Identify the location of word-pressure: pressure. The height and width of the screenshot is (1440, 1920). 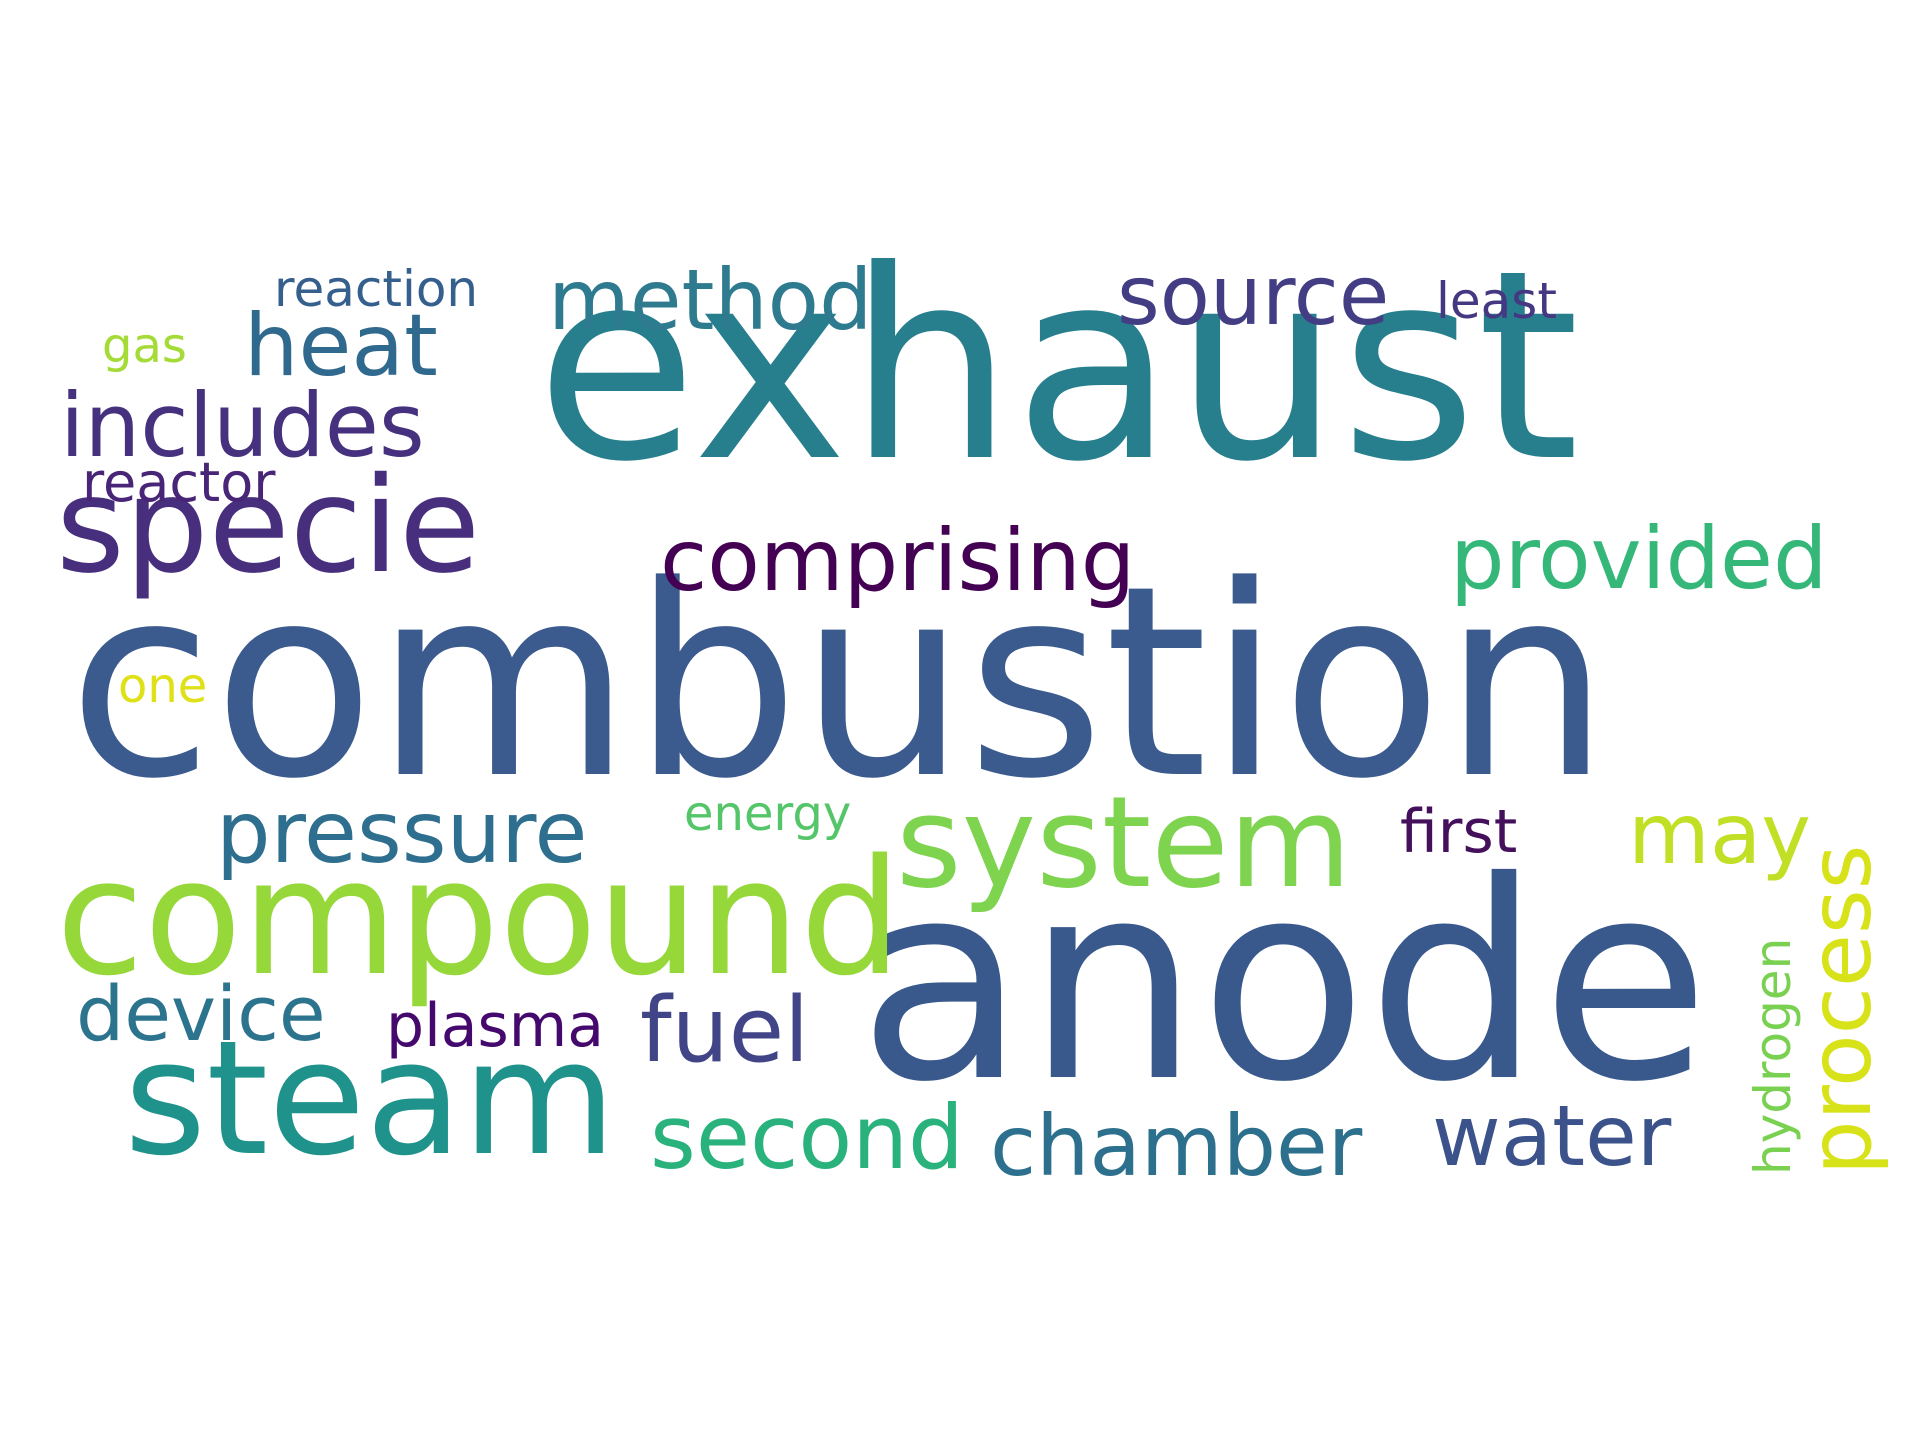
(401, 833).